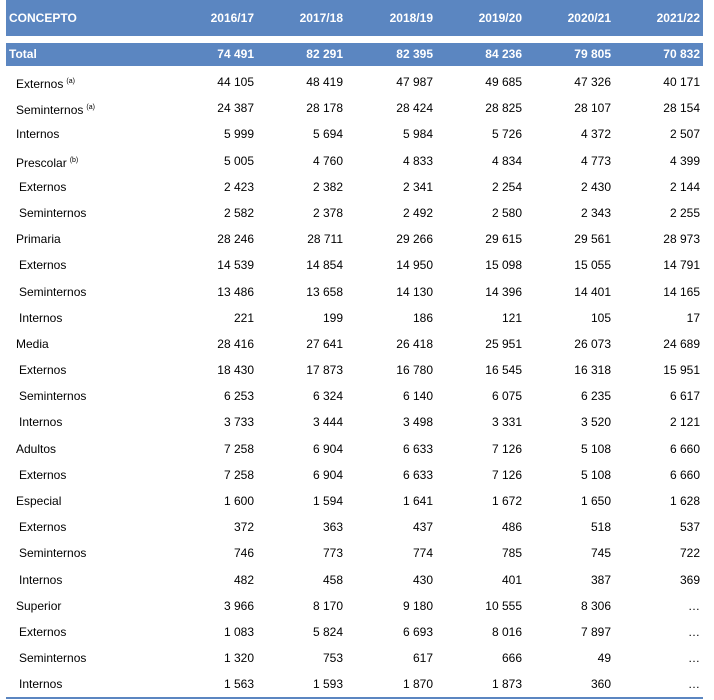 The image size is (714, 700). Describe the element at coordinates (417, 684) in the screenshot. I see `row-value: 1 870` at that location.